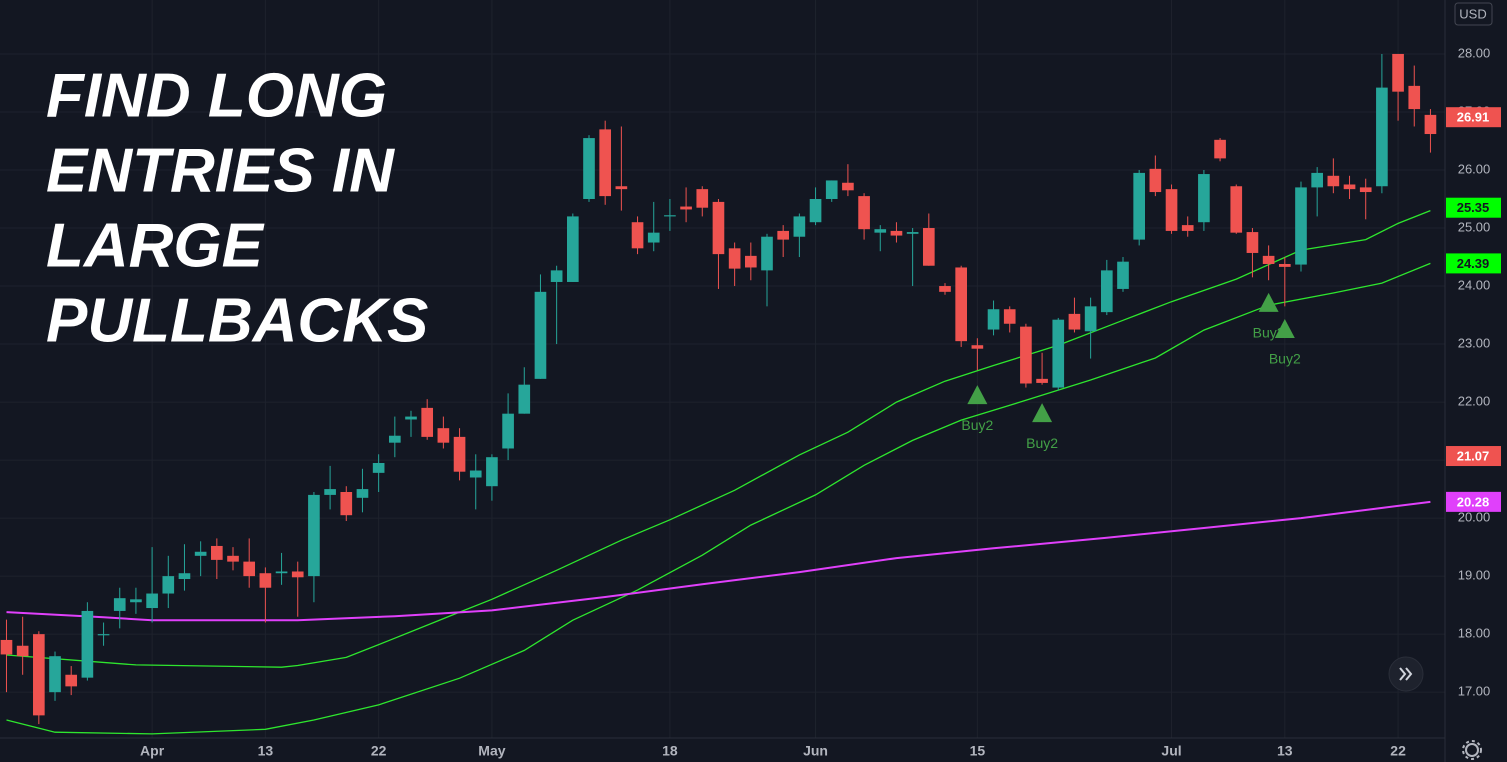 This screenshot has height=762, width=1507. I want to click on y-tick-label: 17.00, so click(1474, 691).